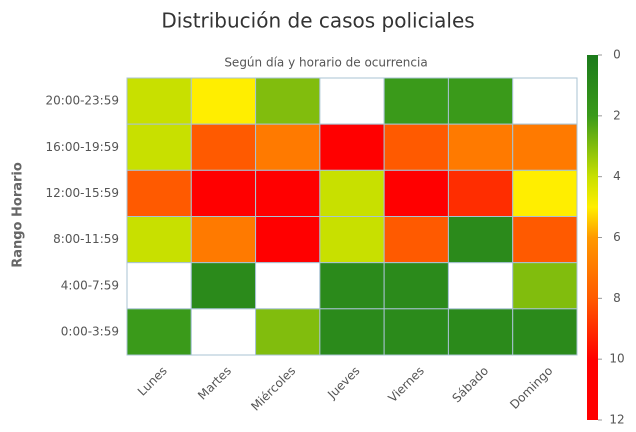  What do you see at coordinates (617, 115) in the screenshot?
I see `color-tick-label: 2` at bounding box center [617, 115].